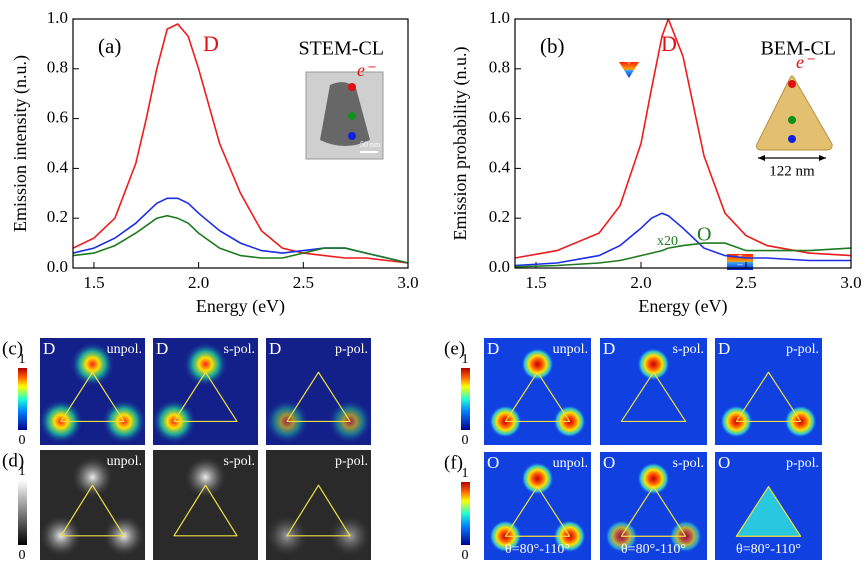 Image resolution: width=865 pixels, height=573 pixels. I want to click on panel-label: (d), so click(13, 460).